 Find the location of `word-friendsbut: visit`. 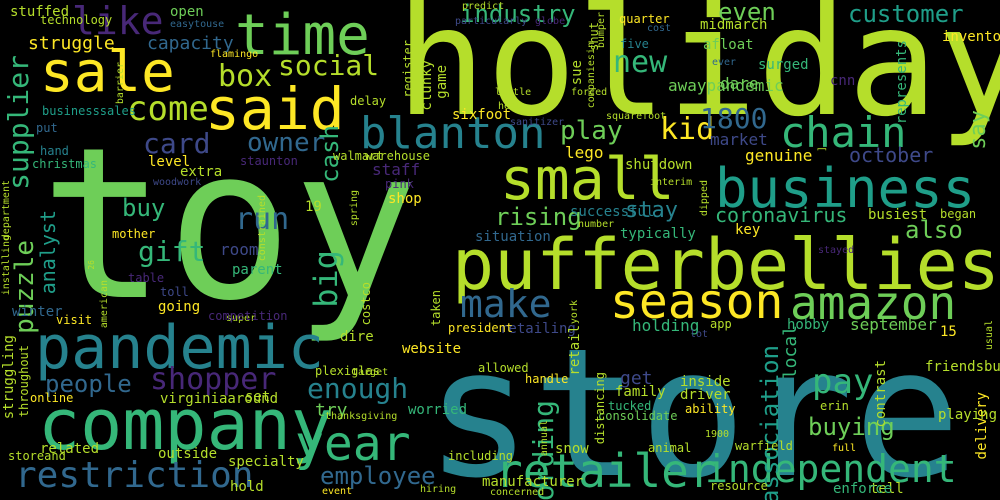

word-friendsbut: visit is located at coordinates (74, 320).